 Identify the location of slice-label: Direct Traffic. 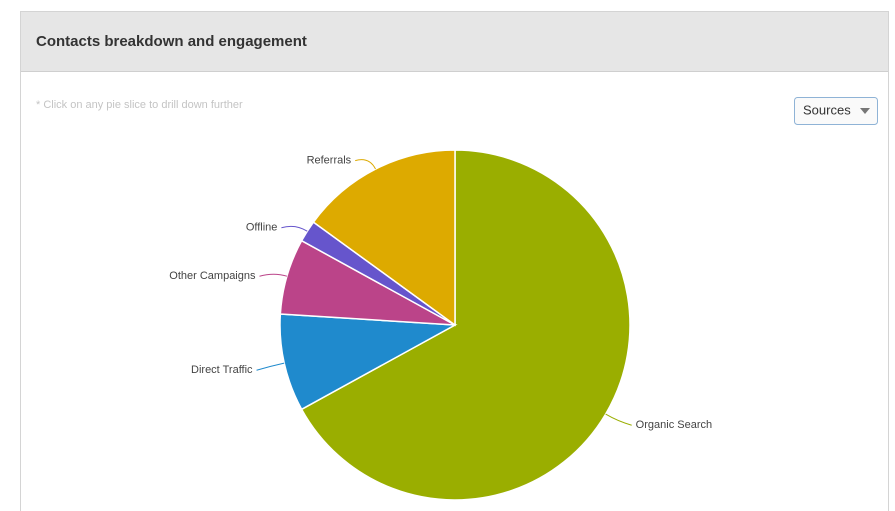
(222, 370).